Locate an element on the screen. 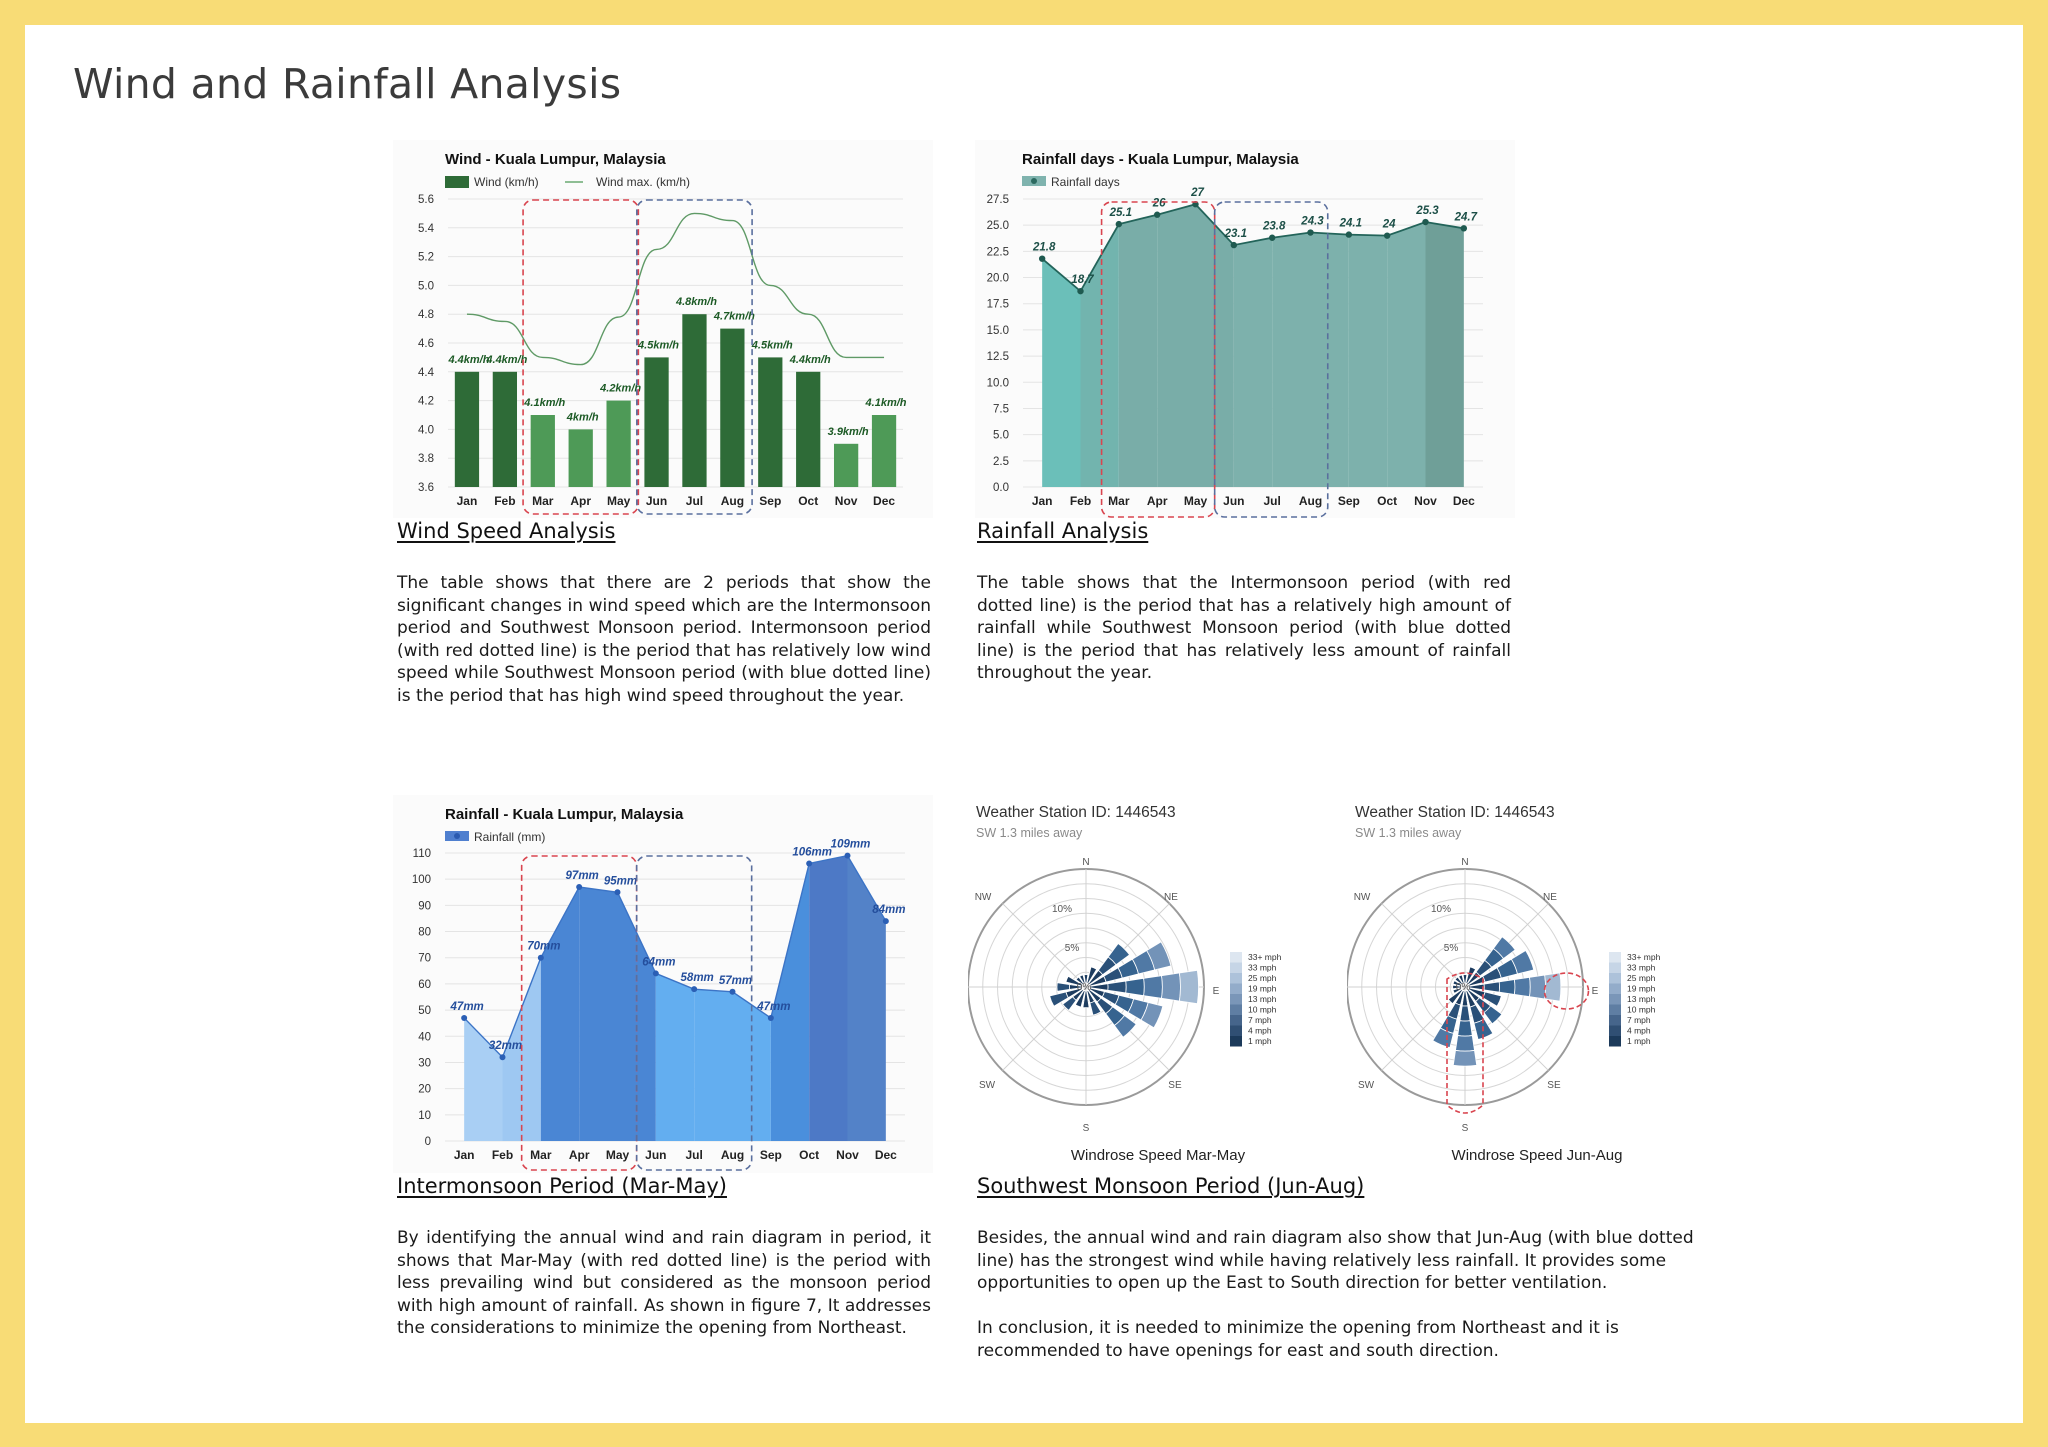  data-label: 21.8 is located at coordinates (1044, 248).